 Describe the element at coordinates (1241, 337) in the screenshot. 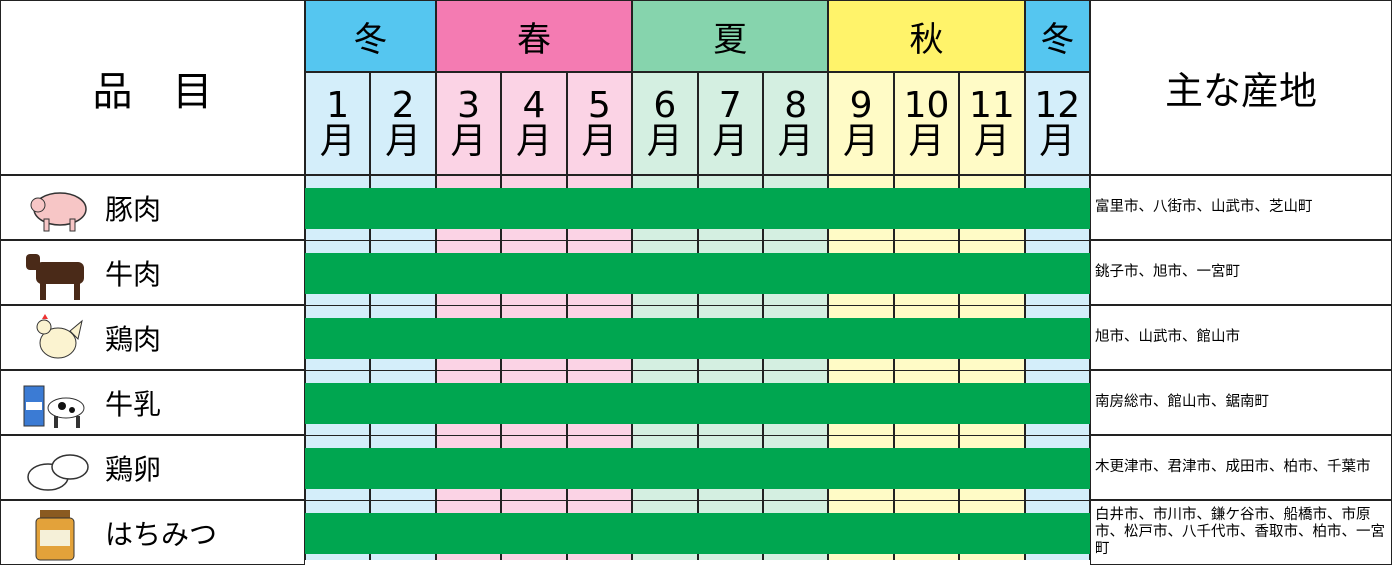

I see `origin-cell: 旭市、山武市、館山市` at that location.